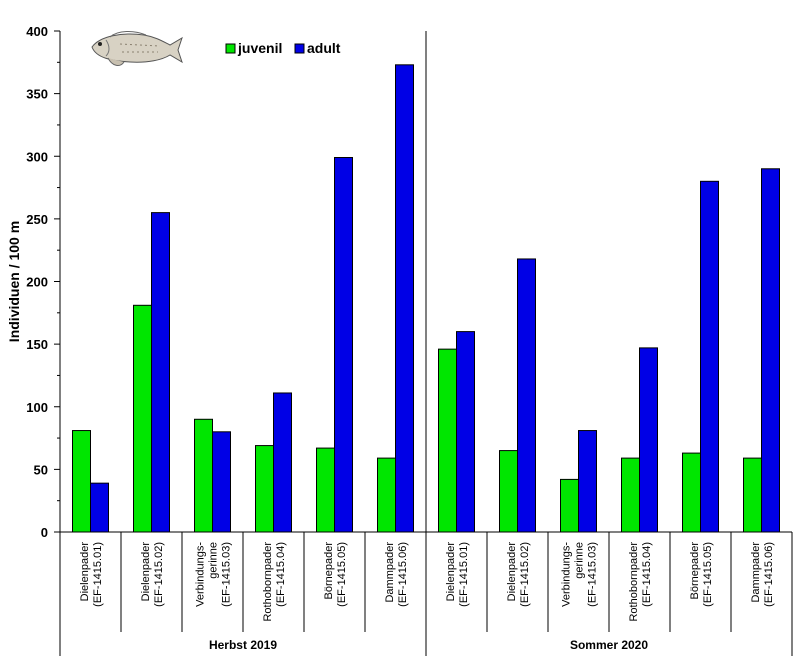  Describe the element at coordinates (37, 31) in the screenshot. I see `y-tick-label: 400` at that location.